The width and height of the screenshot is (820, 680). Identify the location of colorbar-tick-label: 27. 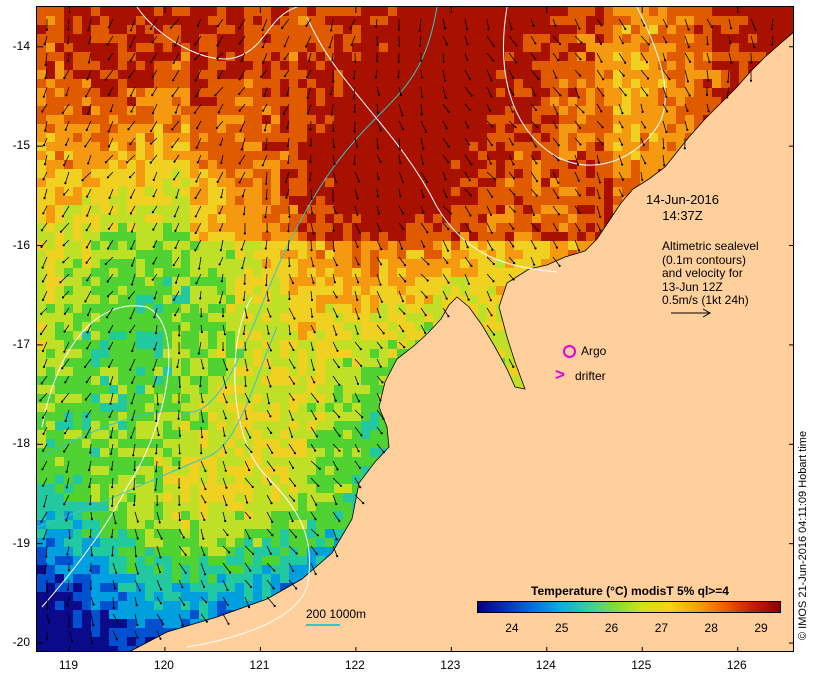
(661, 628).